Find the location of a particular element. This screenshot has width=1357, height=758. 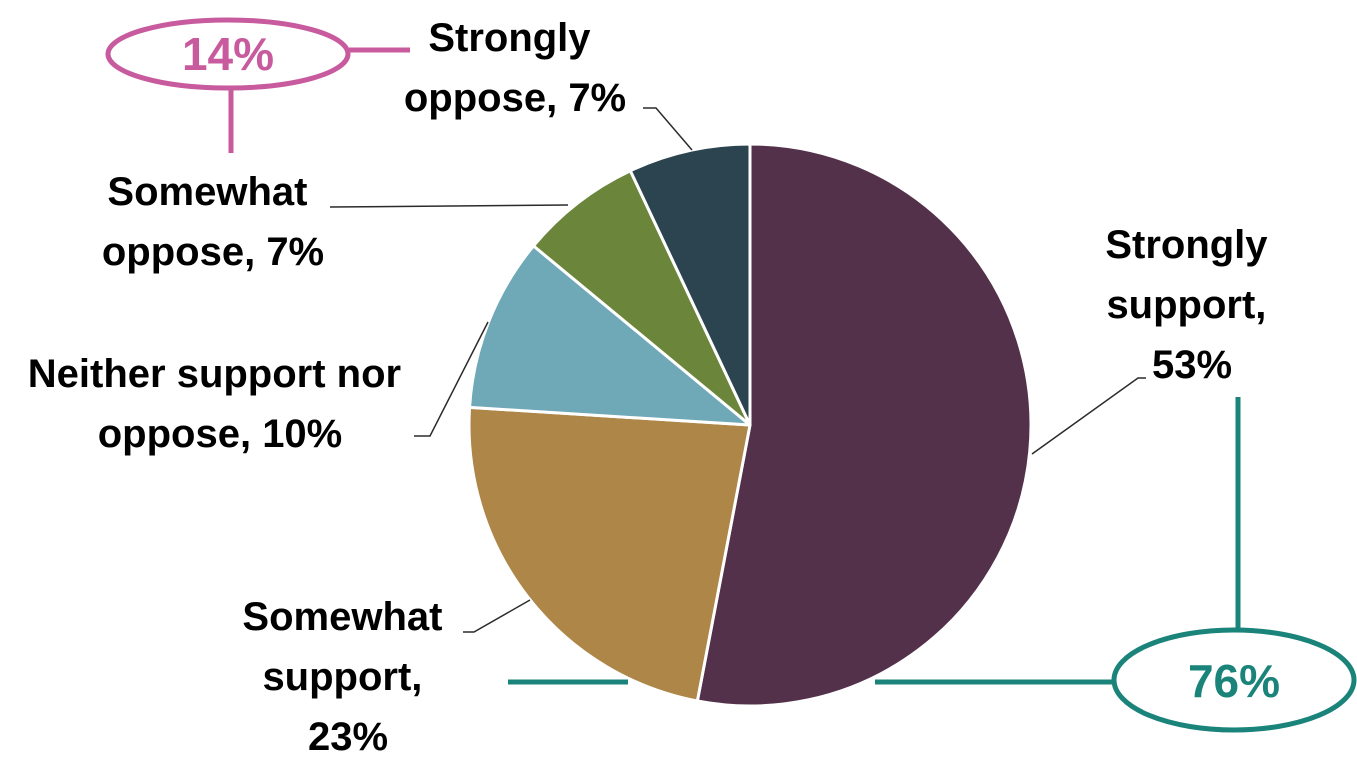

label-somewhat-oppose: Somewhat oppose, 7% is located at coordinates (213, 222).